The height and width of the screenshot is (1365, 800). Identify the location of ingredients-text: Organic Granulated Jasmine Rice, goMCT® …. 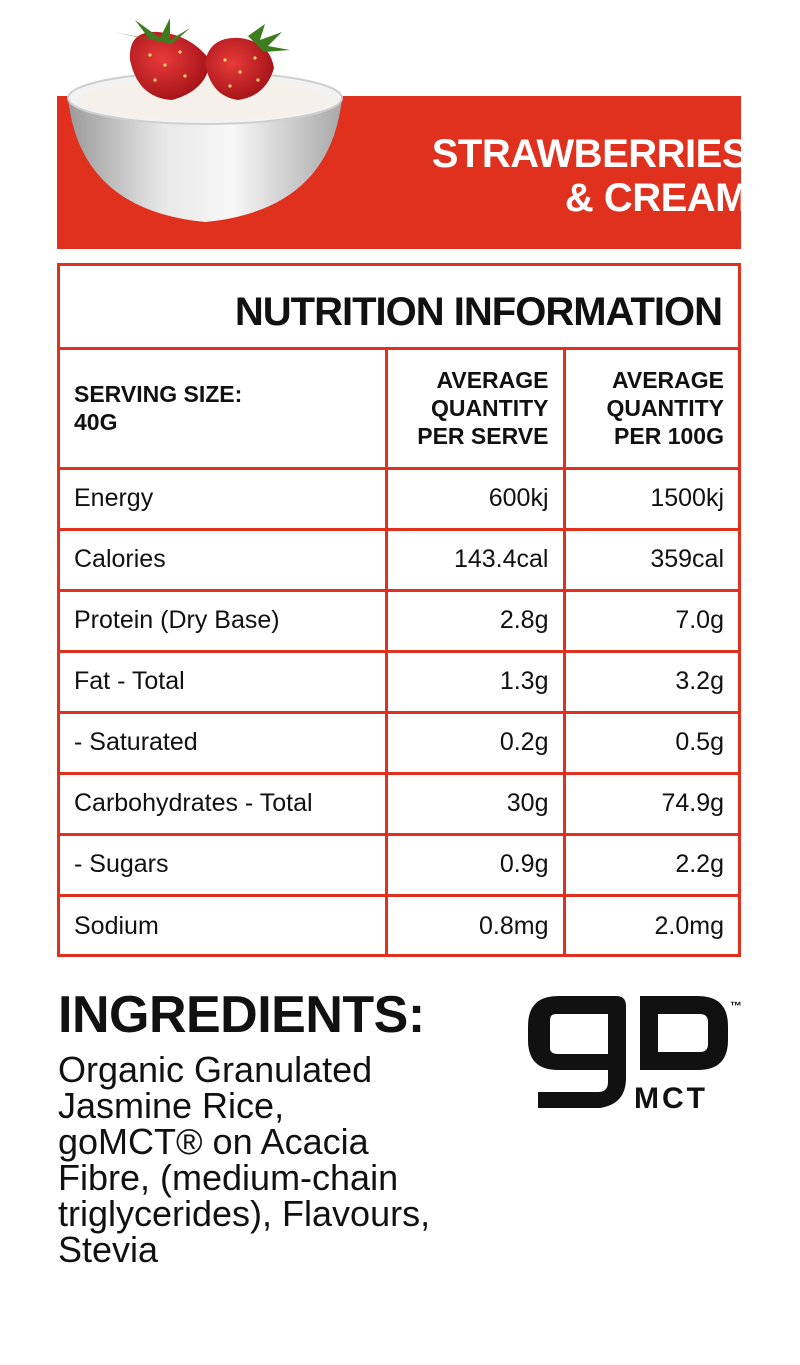
(268, 1160).